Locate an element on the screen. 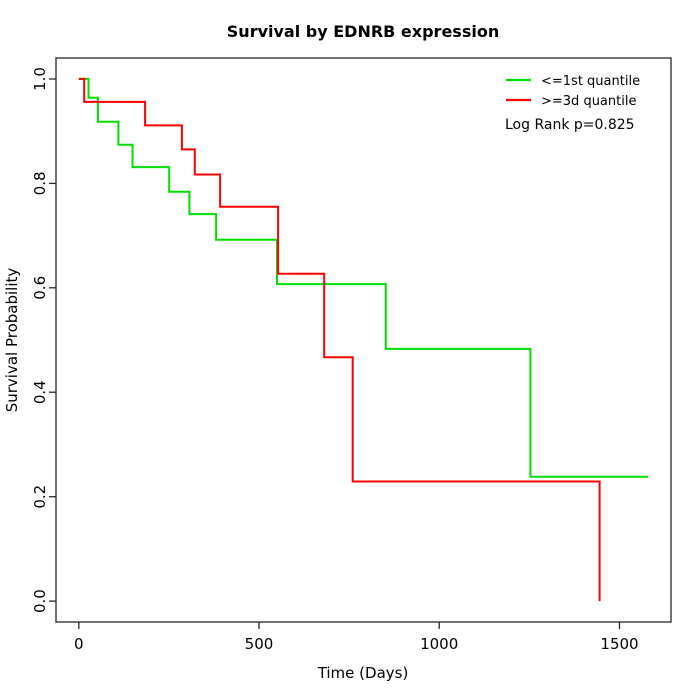  y-tick-label: 0.8 is located at coordinates (40, 183).